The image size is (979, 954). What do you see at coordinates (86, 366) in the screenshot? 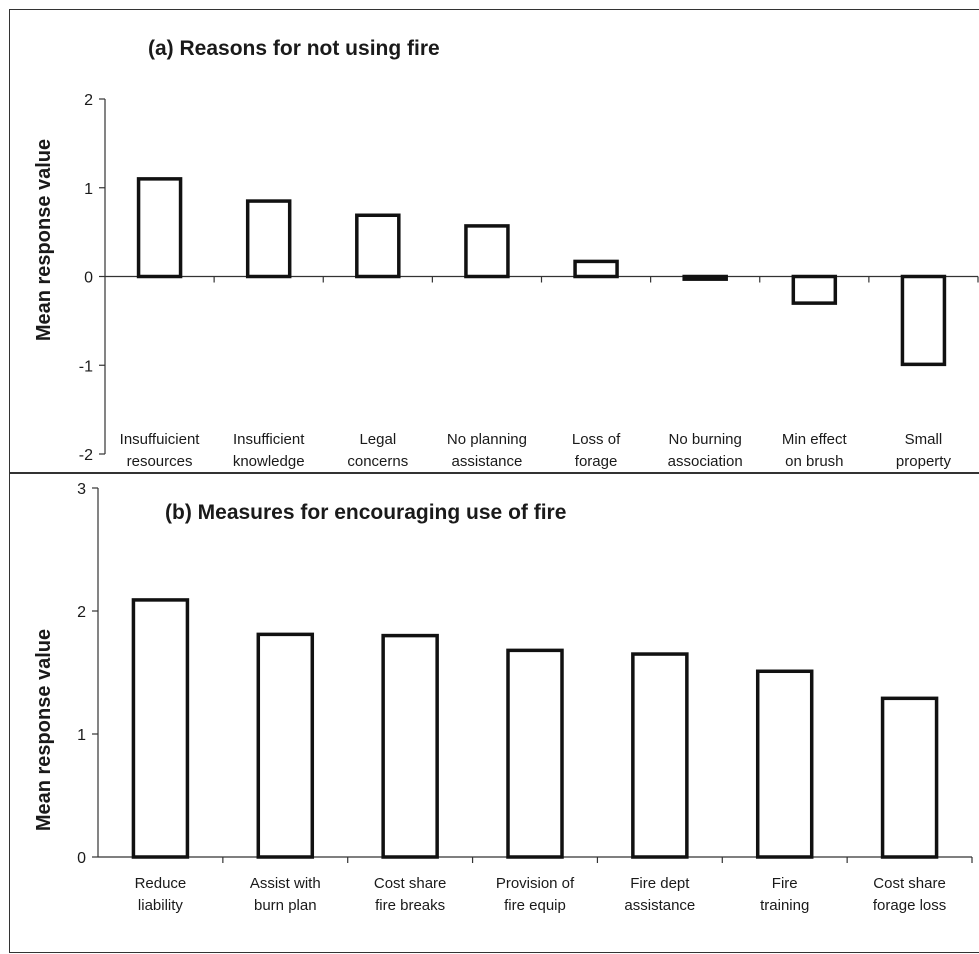
I see `chart-a-y-tick-label: -1` at bounding box center [86, 366].